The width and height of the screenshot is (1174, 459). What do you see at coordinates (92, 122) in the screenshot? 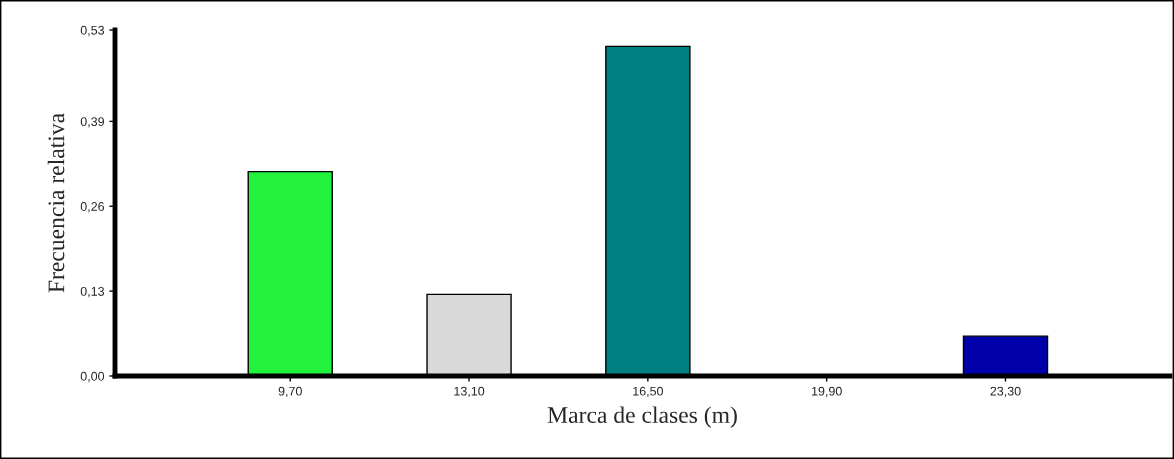
I see `y-tick-label: 0,39` at bounding box center [92, 122].